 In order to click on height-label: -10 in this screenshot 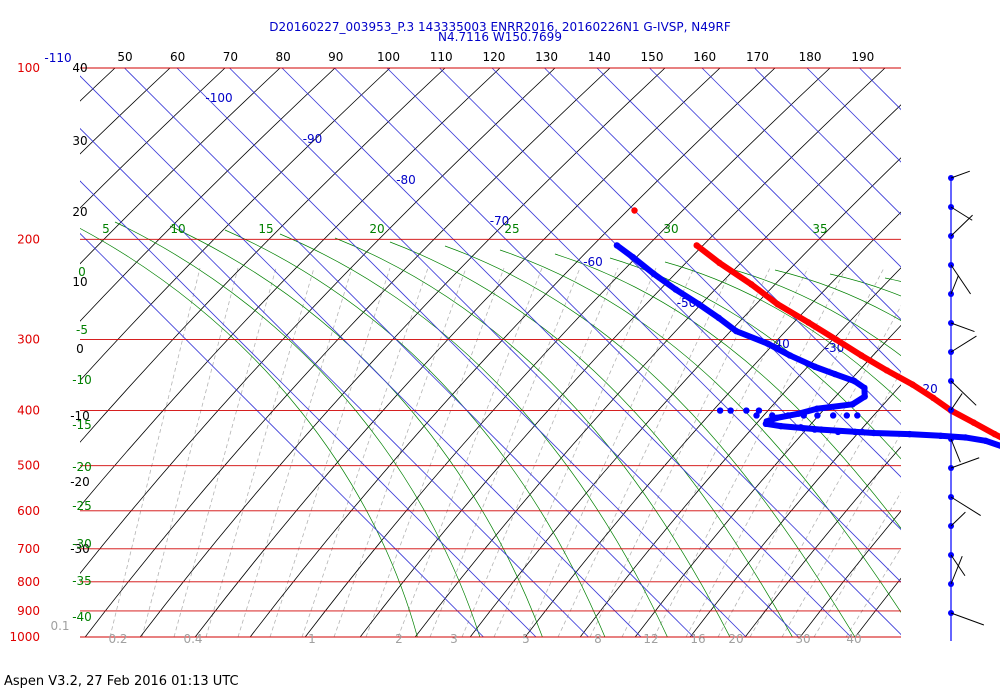, I will do `click(80, 416)`.